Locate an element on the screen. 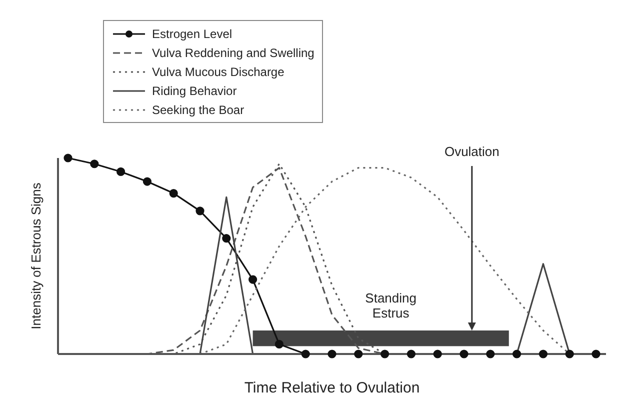 This screenshot has width=624, height=412. x-axis-title: Time Relative to Ovulation is located at coordinates (332, 388).